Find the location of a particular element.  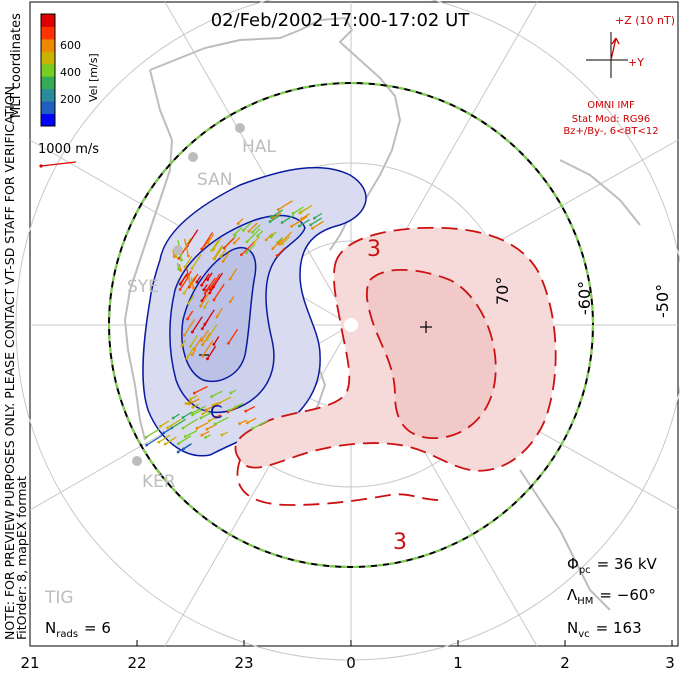

imf-axis-y: +Y is located at coordinates (636, 62).